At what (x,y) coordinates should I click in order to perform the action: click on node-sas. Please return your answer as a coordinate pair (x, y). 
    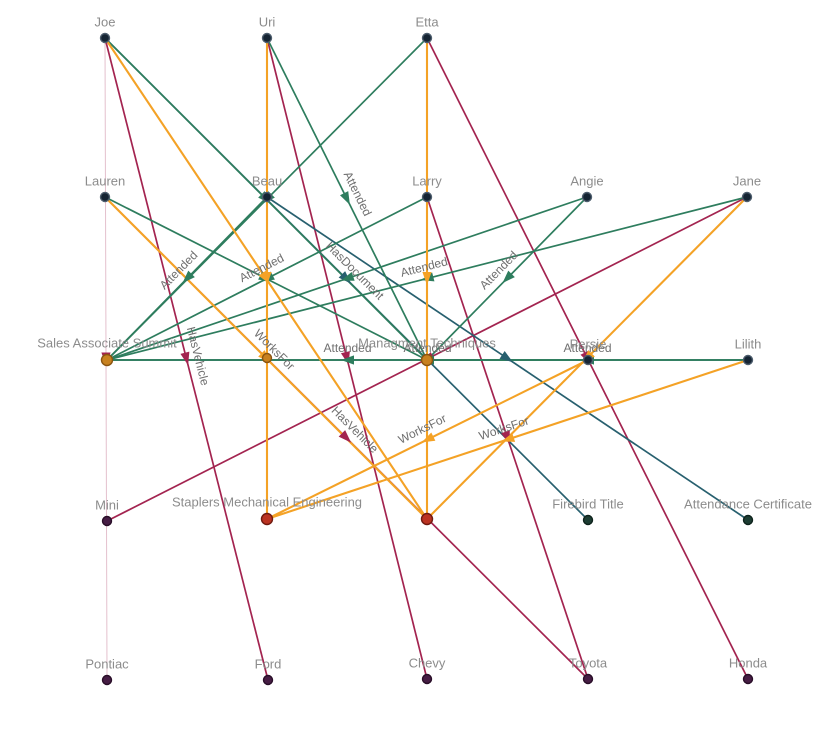
    Looking at the image, I should click on (107, 360).